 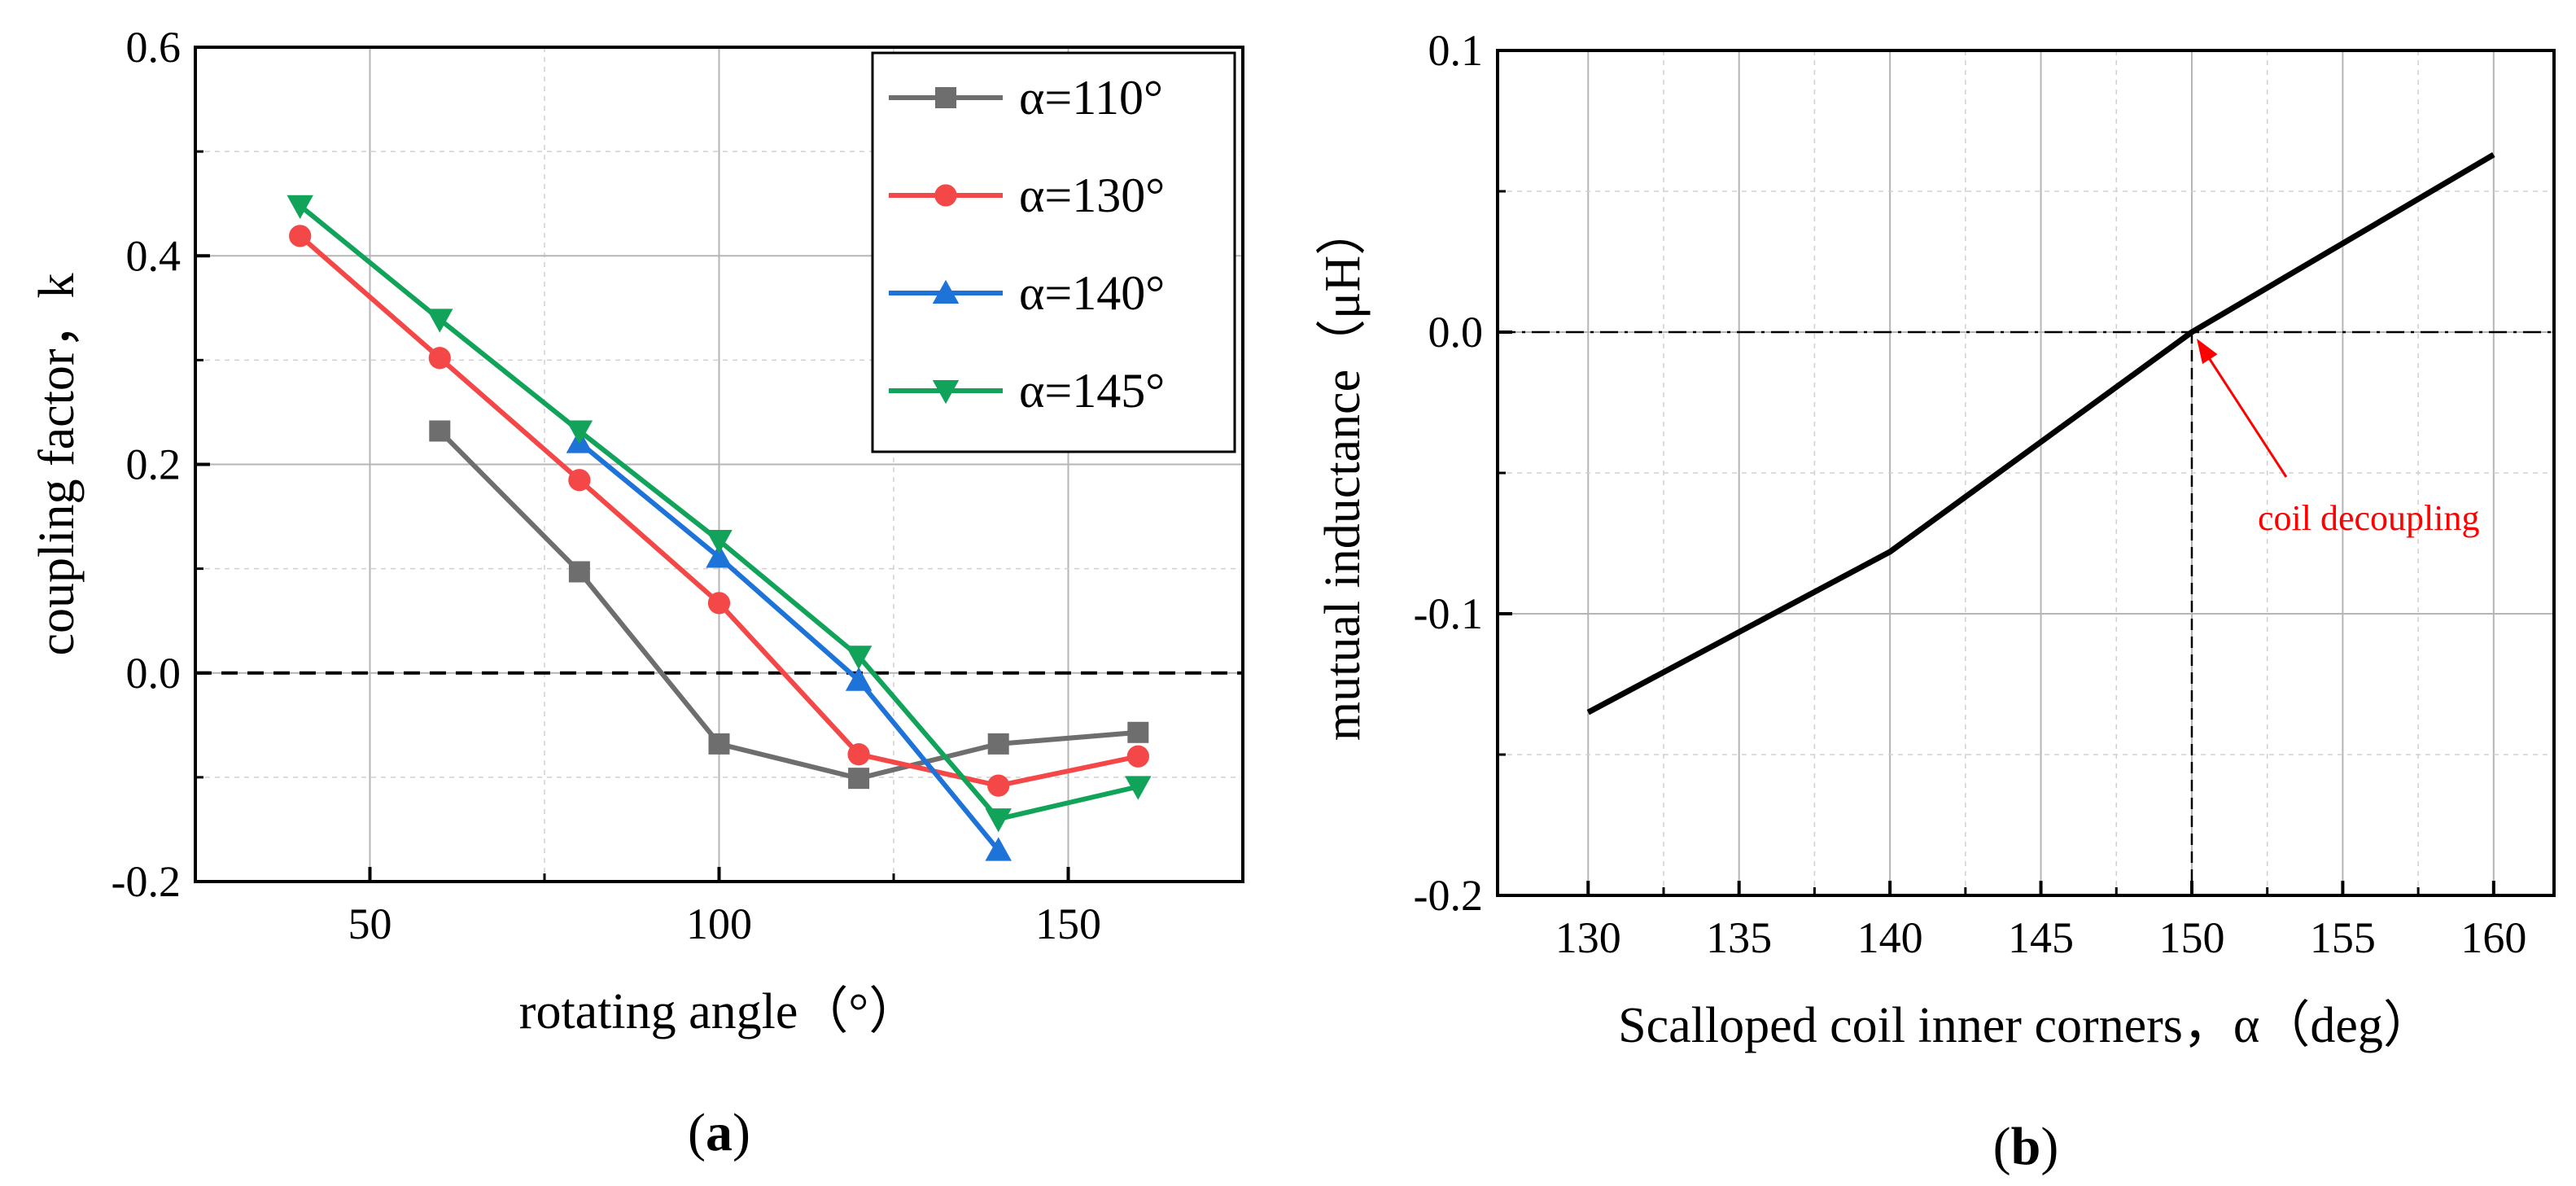 I want to click on legend-box, so click(x=1053, y=252).